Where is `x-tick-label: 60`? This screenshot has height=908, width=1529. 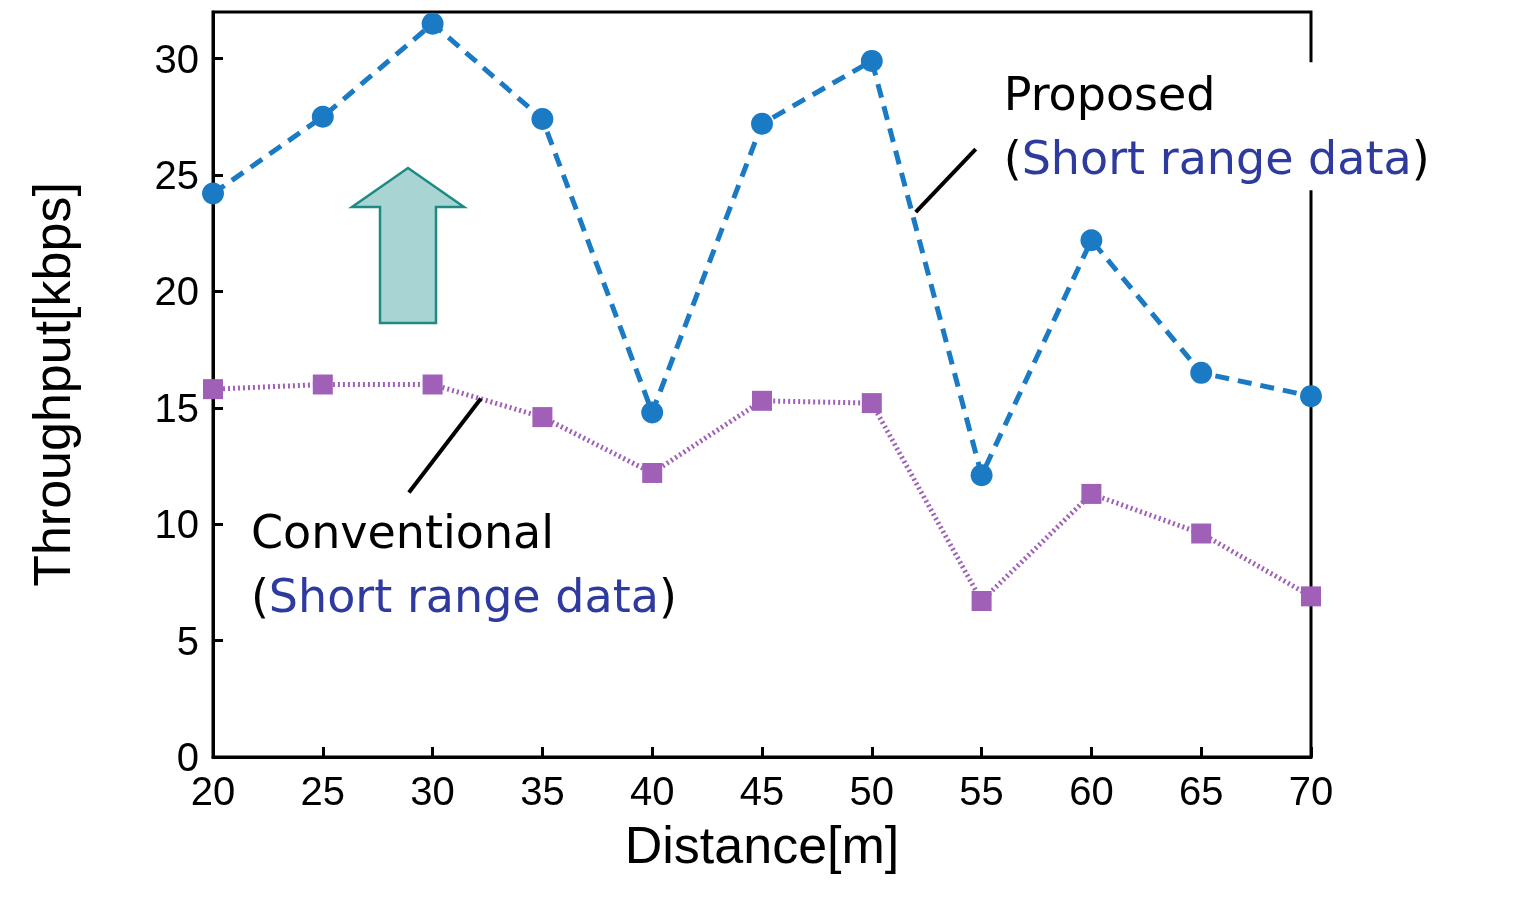
x-tick-label: 60 is located at coordinates (1091, 791).